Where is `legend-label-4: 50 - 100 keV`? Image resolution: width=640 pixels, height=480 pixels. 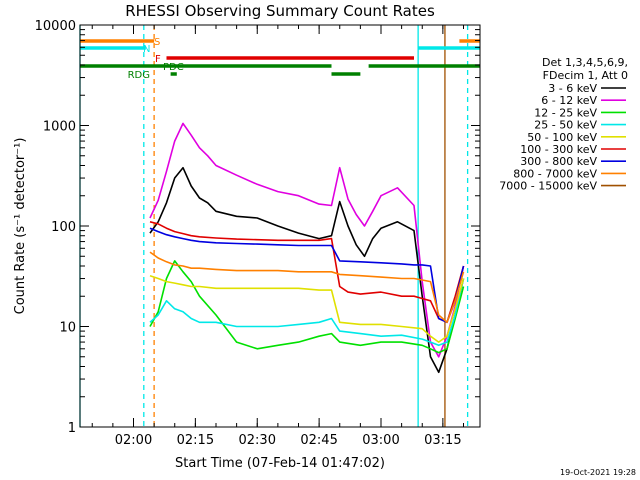 legend-label-4: 50 - 100 keV is located at coordinates (562, 137).